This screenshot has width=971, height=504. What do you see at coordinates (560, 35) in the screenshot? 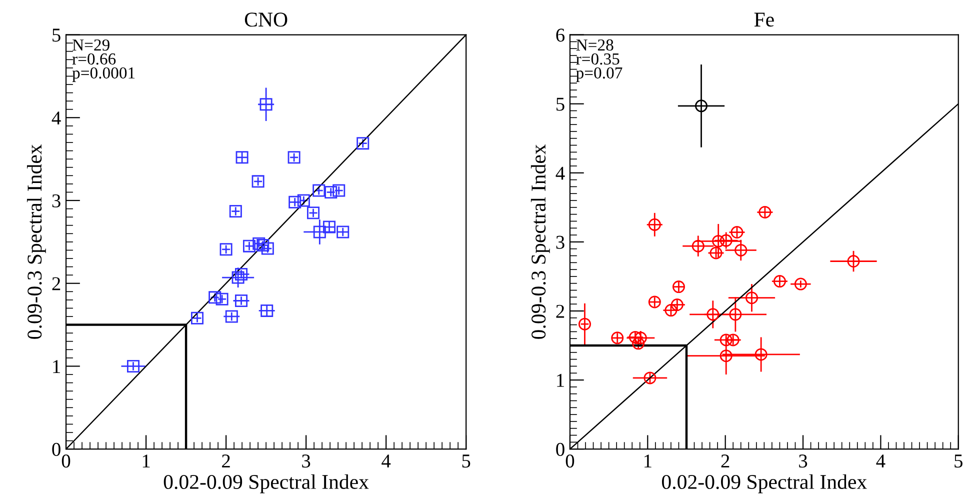
I see `y-tick-label: 6` at bounding box center [560, 35].